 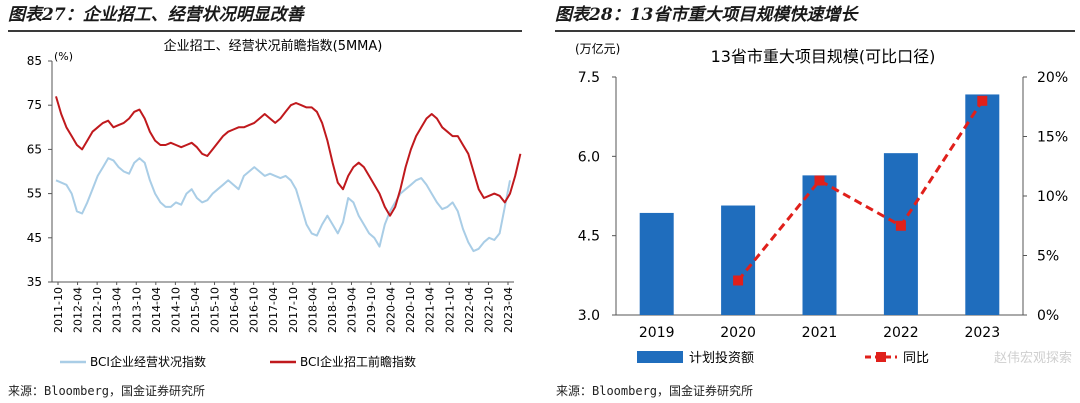 I want to click on left-source-note: 来源：Bloomberg，国金证券研究所, so click(x=107, y=391).